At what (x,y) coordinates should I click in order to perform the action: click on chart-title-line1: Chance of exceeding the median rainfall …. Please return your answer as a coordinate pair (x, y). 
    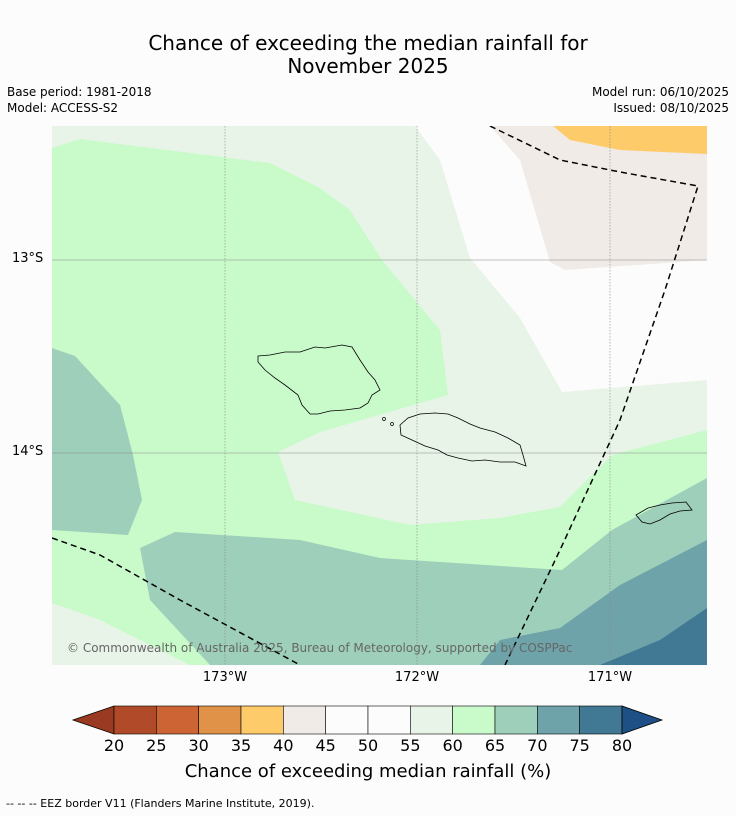
    Looking at the image, I should click on (368, 43).